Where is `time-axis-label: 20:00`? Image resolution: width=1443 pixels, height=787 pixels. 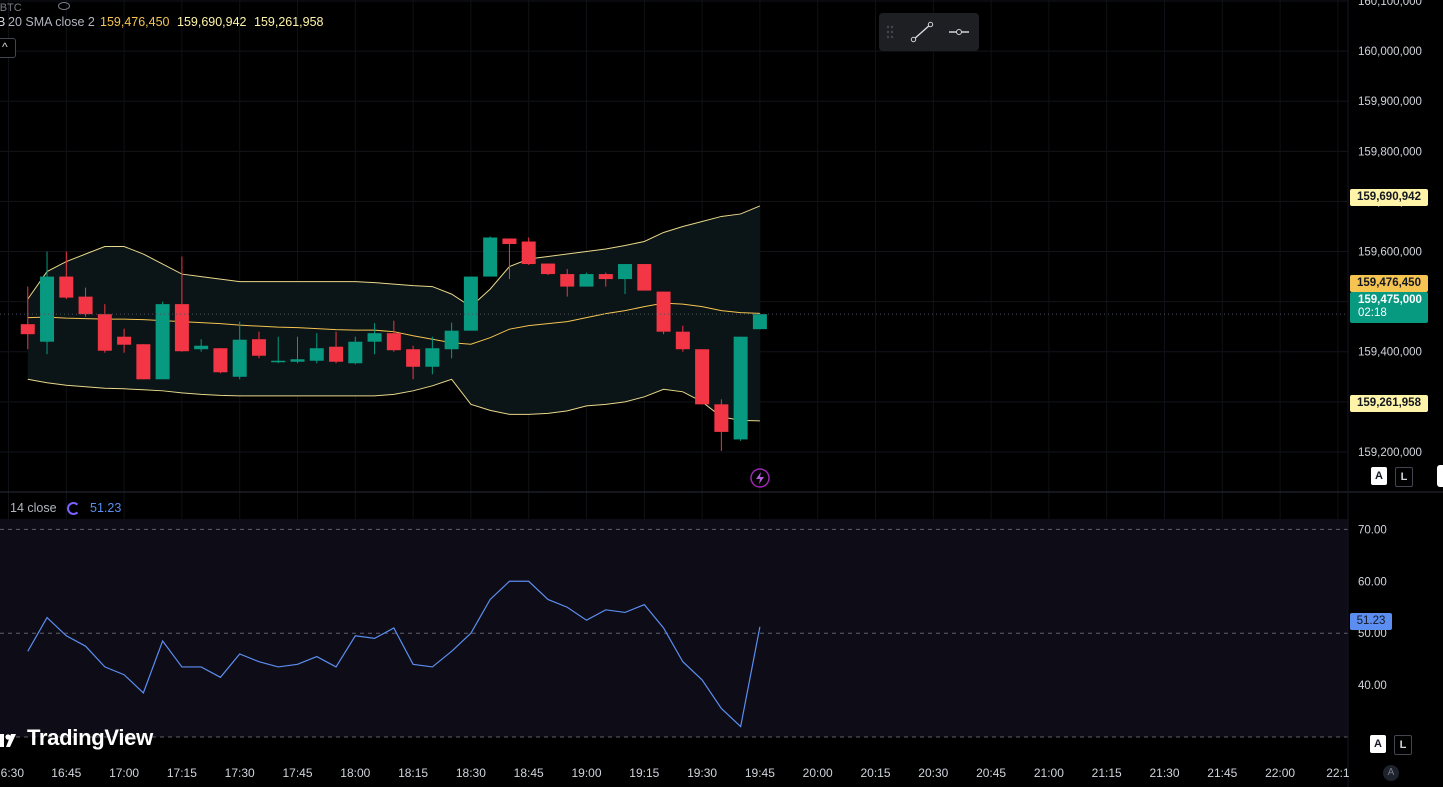
time-axis-label: 20:00 is located at coordinates (818, 773).